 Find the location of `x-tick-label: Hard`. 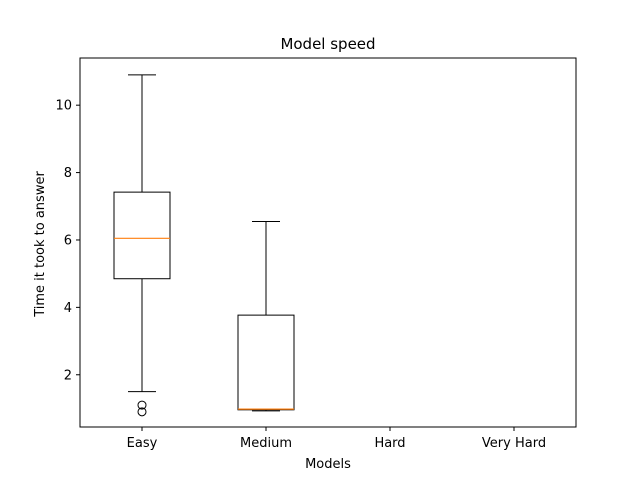

x-tick-label: Hard is located at coordinates (389, 443).